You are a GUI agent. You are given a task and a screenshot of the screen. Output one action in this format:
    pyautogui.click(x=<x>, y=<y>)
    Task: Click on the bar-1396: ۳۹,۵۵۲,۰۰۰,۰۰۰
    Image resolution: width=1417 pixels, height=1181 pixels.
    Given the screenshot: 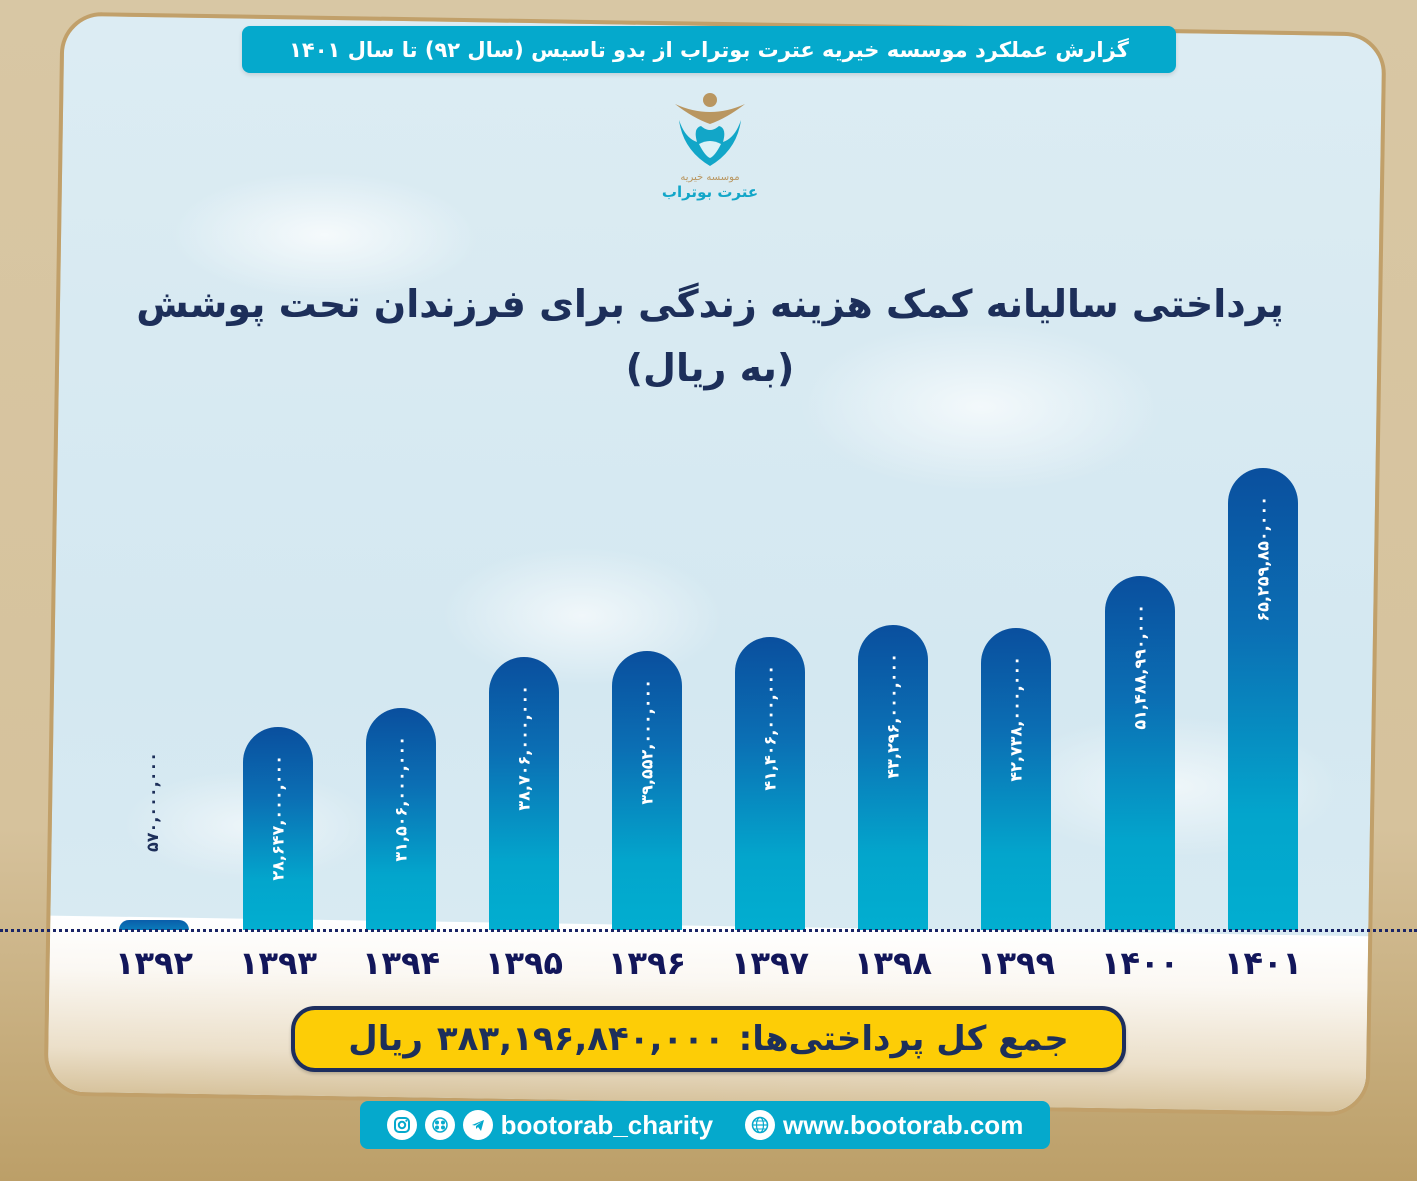 What is the action you would take?
    pyautogui.click(x=647, y=790)
    